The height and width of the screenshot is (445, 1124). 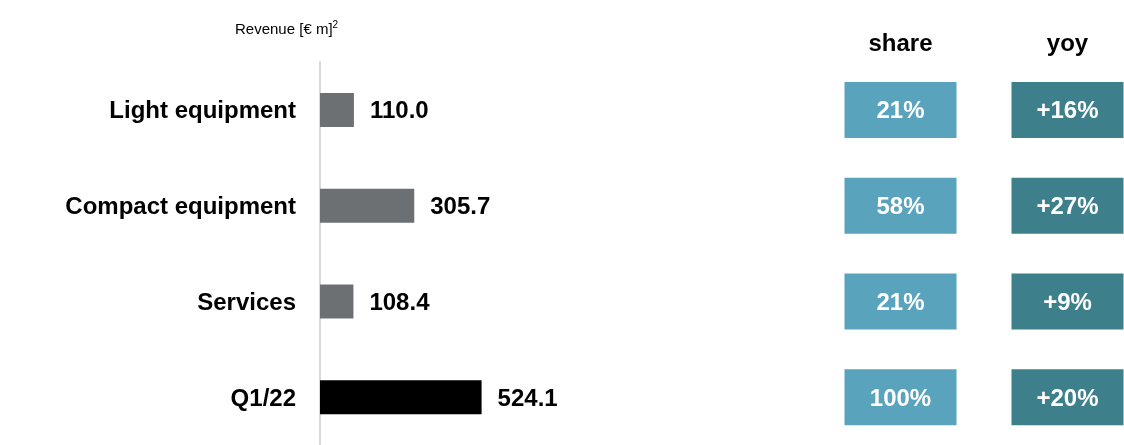 I want to click on y-tick-label: Services, so click(x=246, y=301).